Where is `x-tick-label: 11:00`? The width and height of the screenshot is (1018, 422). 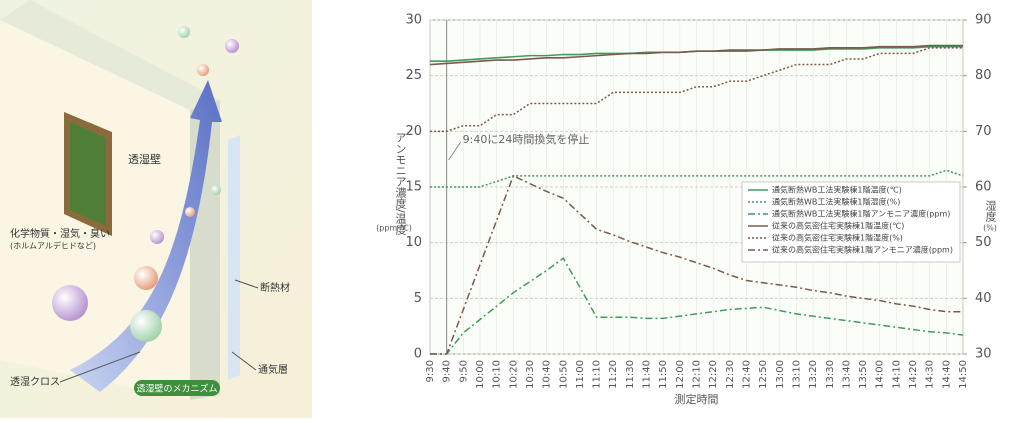
x-tick-label: 11:00 is located at coordinates (580, 374).